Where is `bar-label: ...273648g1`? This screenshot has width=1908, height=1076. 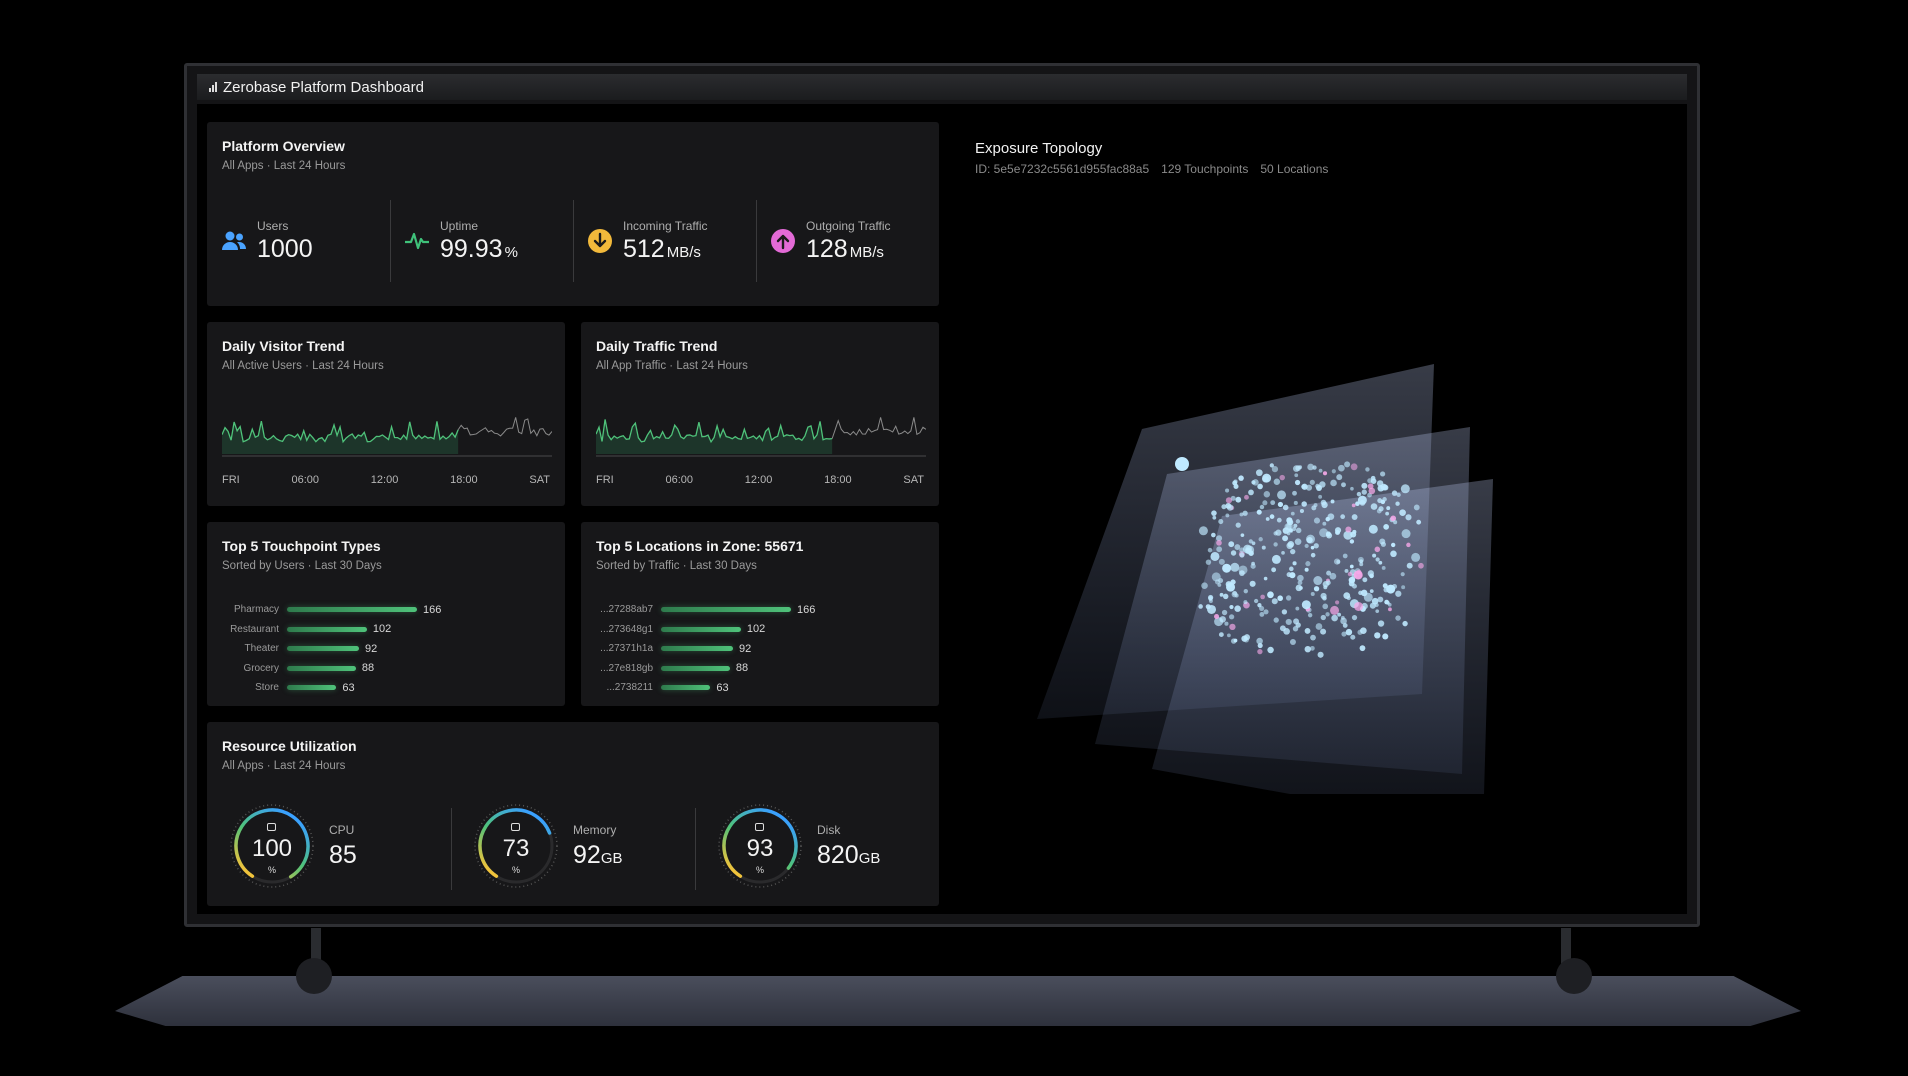 bar-label: ...273648g1 is located at coordinates (626, 629).